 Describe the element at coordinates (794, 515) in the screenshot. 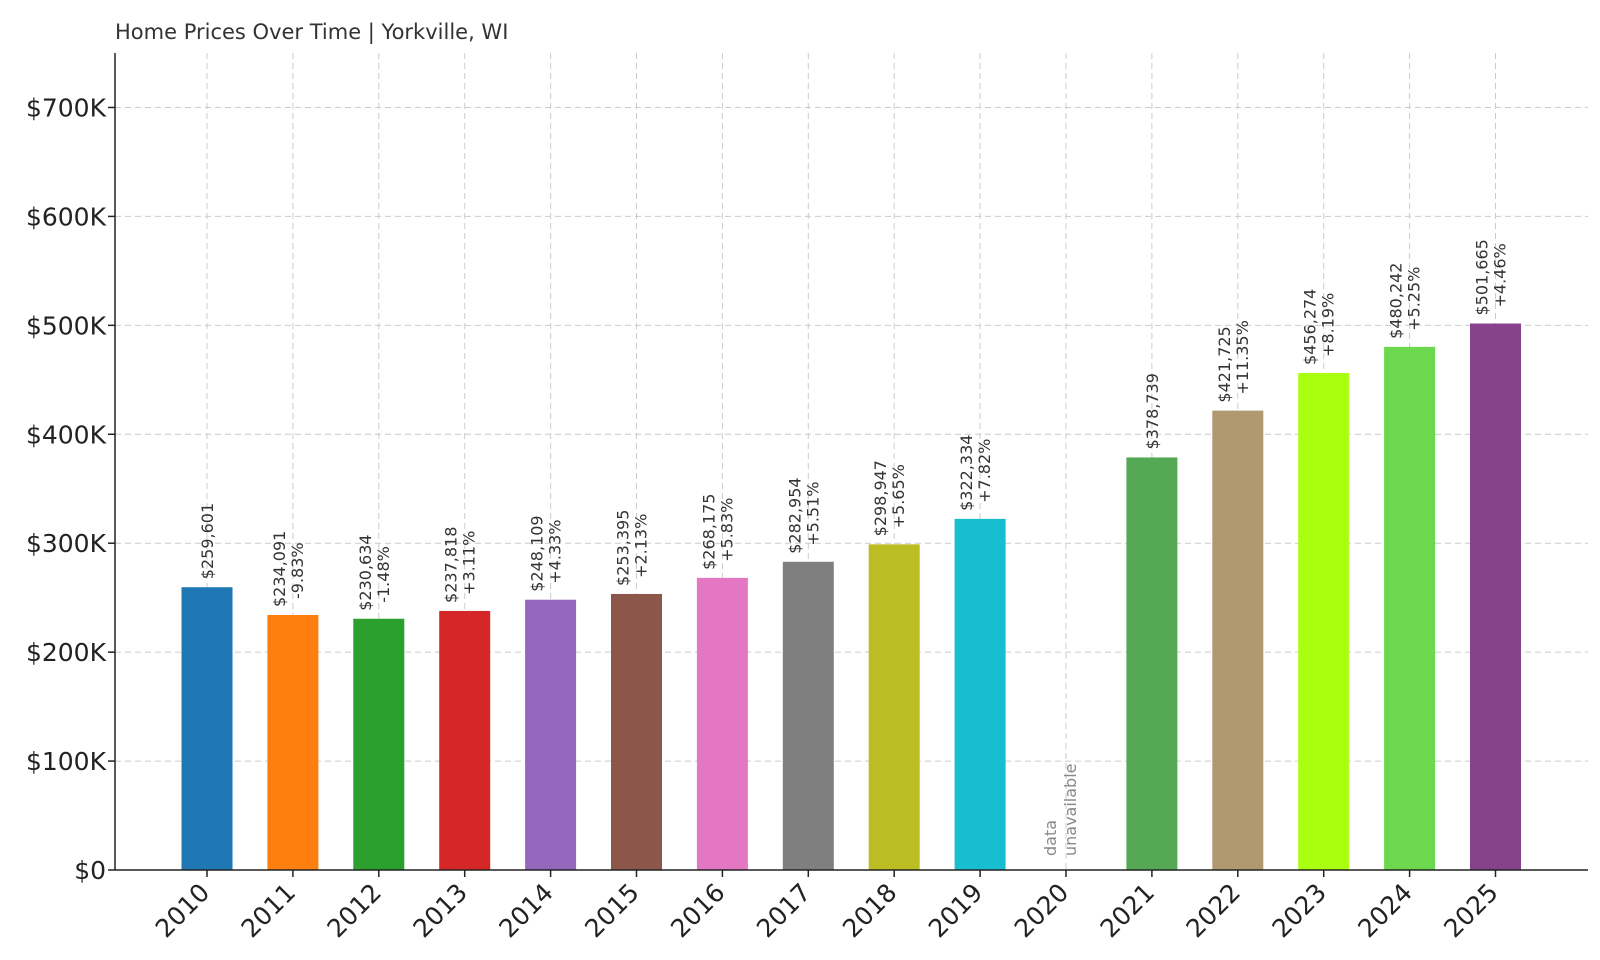

I see `bar-value-label: $282,954` at that location.